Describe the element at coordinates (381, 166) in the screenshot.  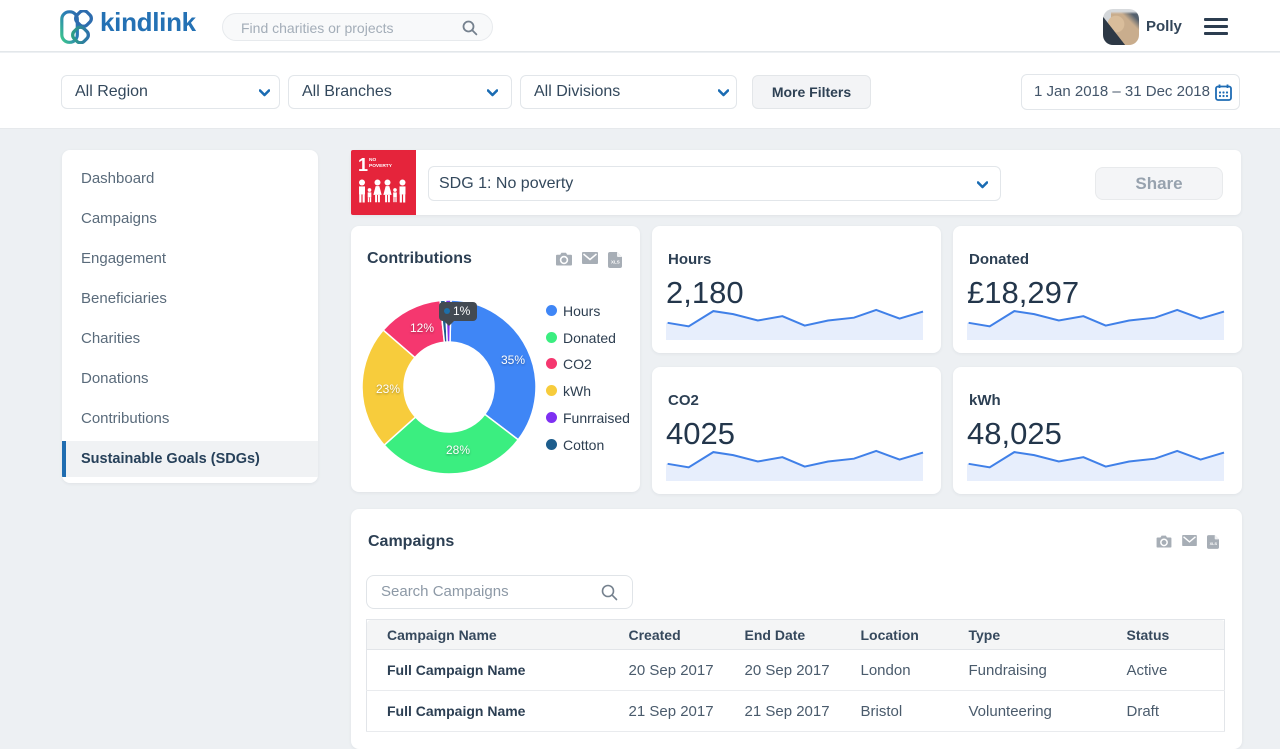
I see `svg-text: POVERTY` at that location.